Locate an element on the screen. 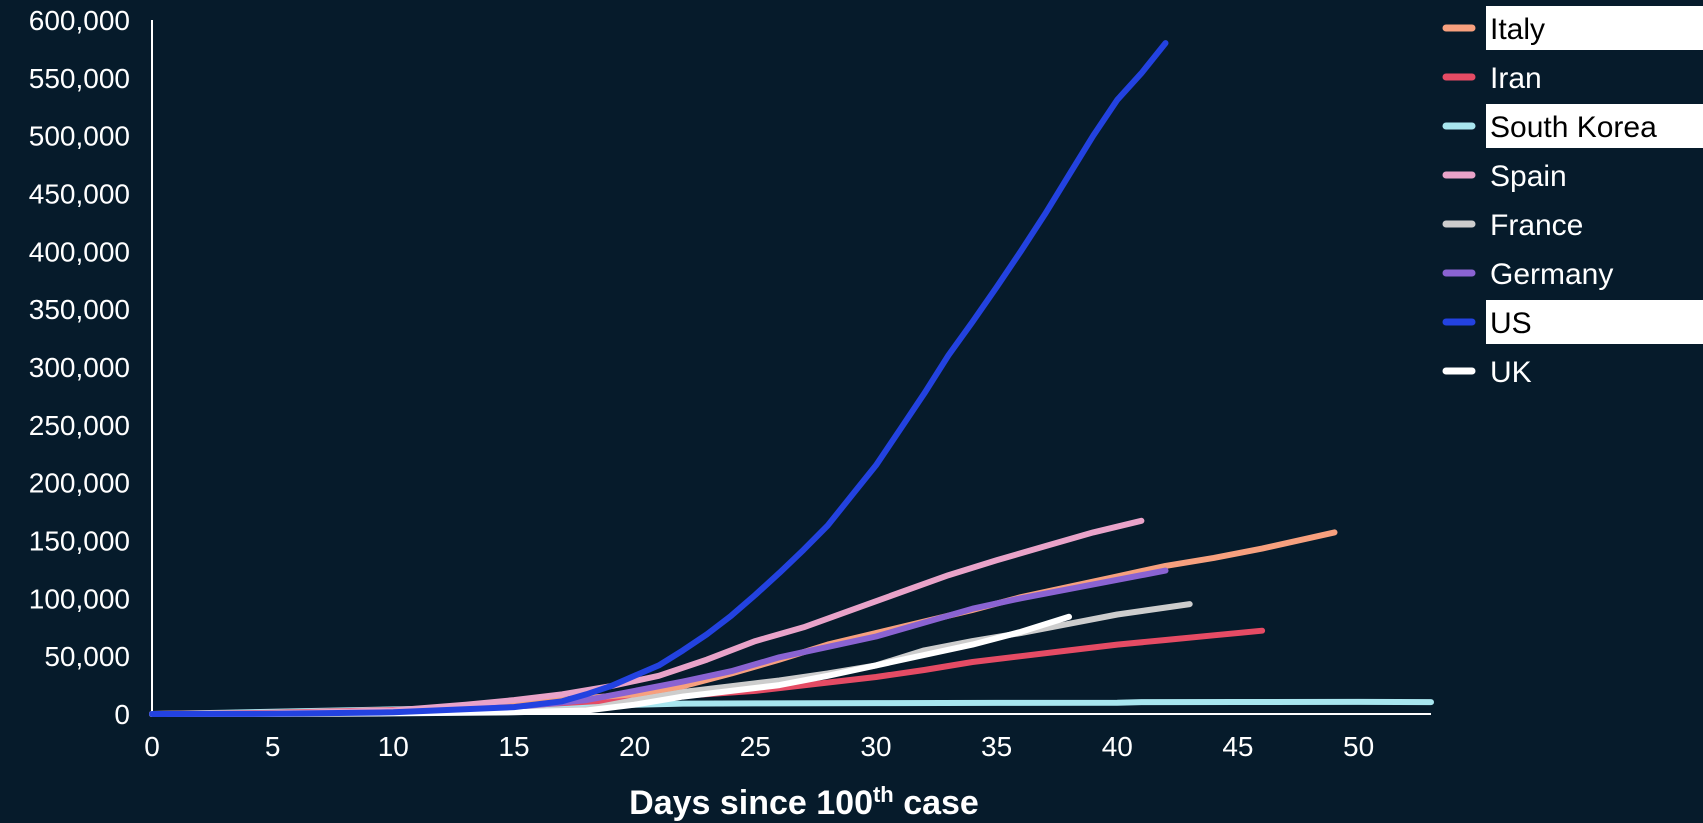  x-tick-label: 35 is located at coordinates (996, 746).